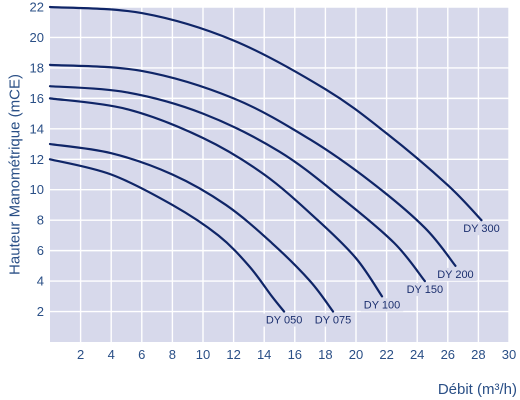  Describe the element at coordinates (325, 354) in the screenshot. I see `x-tick-label: 18` at that location.